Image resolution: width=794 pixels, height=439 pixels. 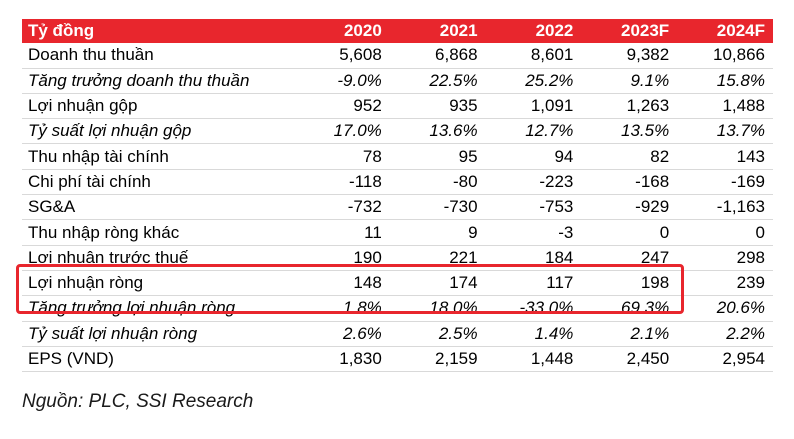 What do you see at coordinates (725, 31) in the screenshot?
I see `header-year: 2024F` at bounding box center [725, 31].